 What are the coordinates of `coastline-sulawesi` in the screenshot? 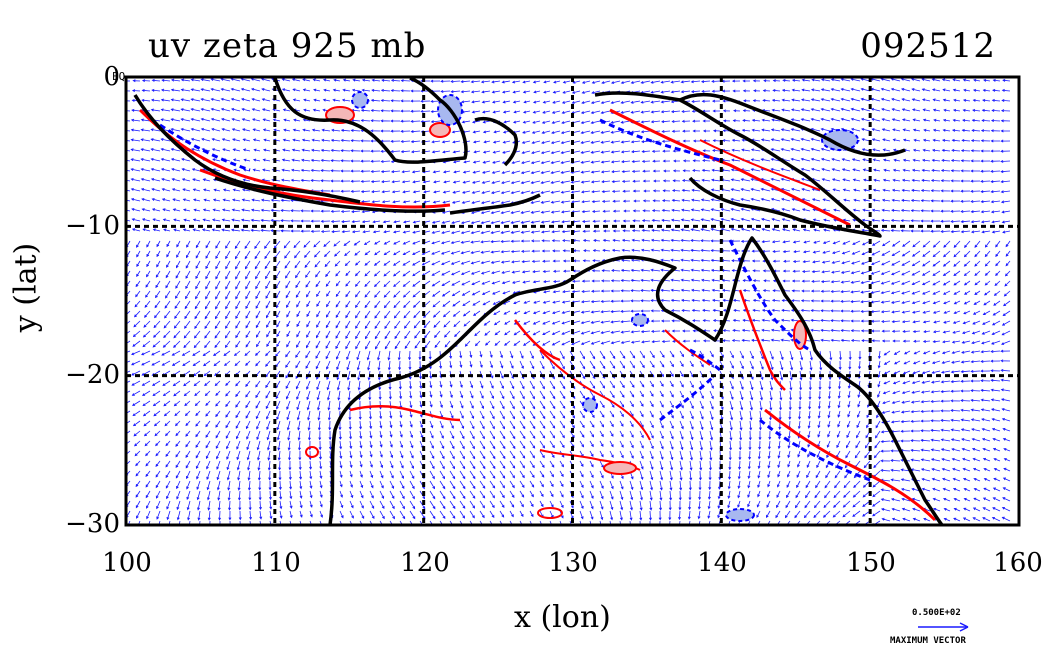 It's located at (496, 142).